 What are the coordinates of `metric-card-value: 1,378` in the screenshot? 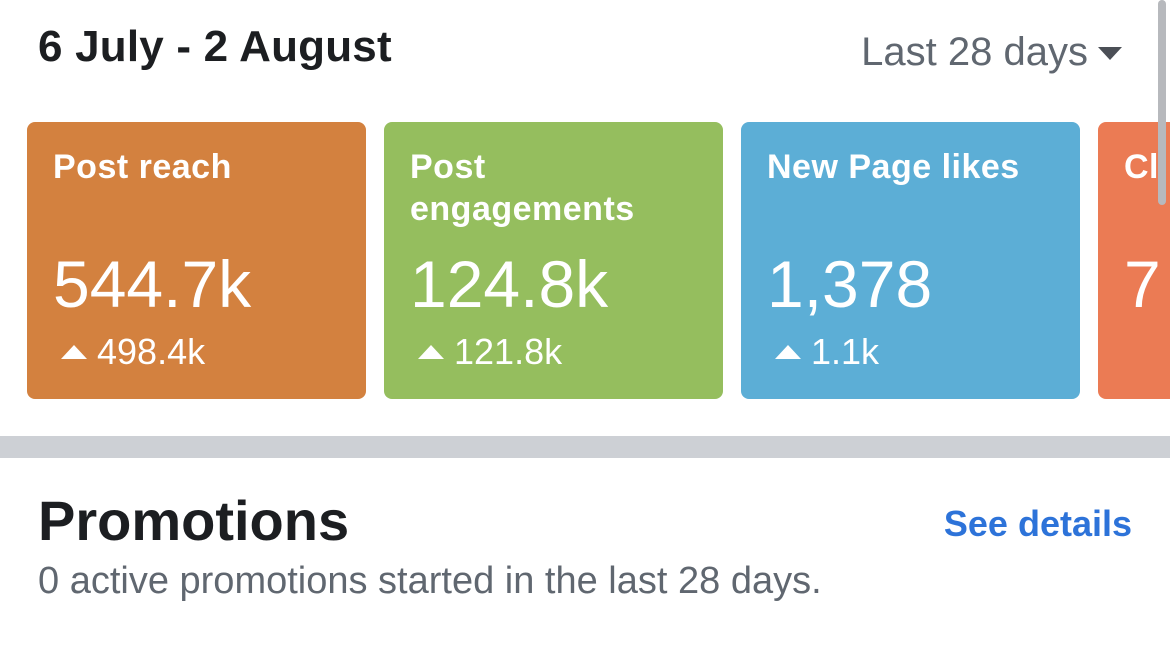 It's located at (850, 284).